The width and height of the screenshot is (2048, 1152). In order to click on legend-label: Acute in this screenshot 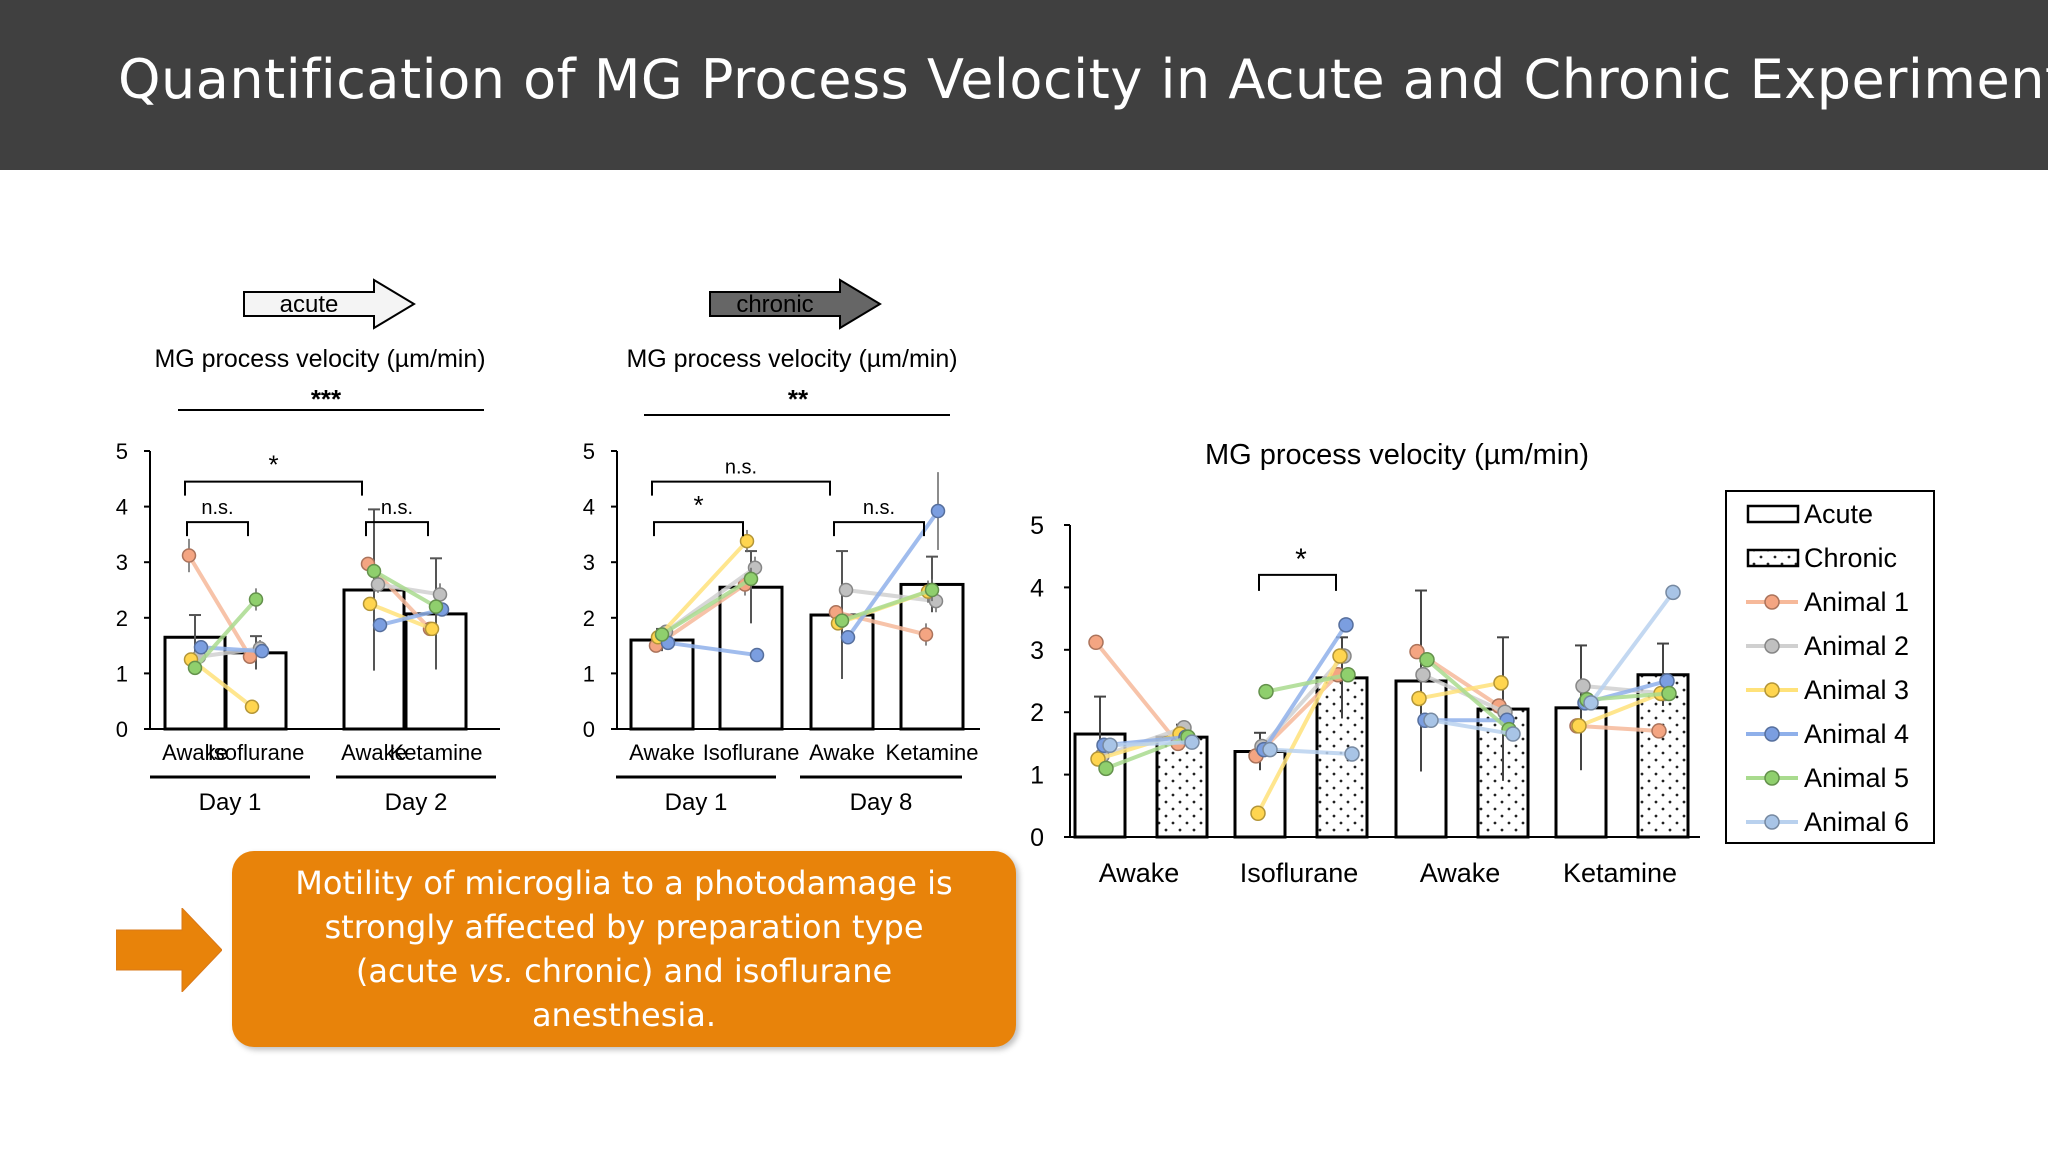, I will do `click(1838, 514)`.